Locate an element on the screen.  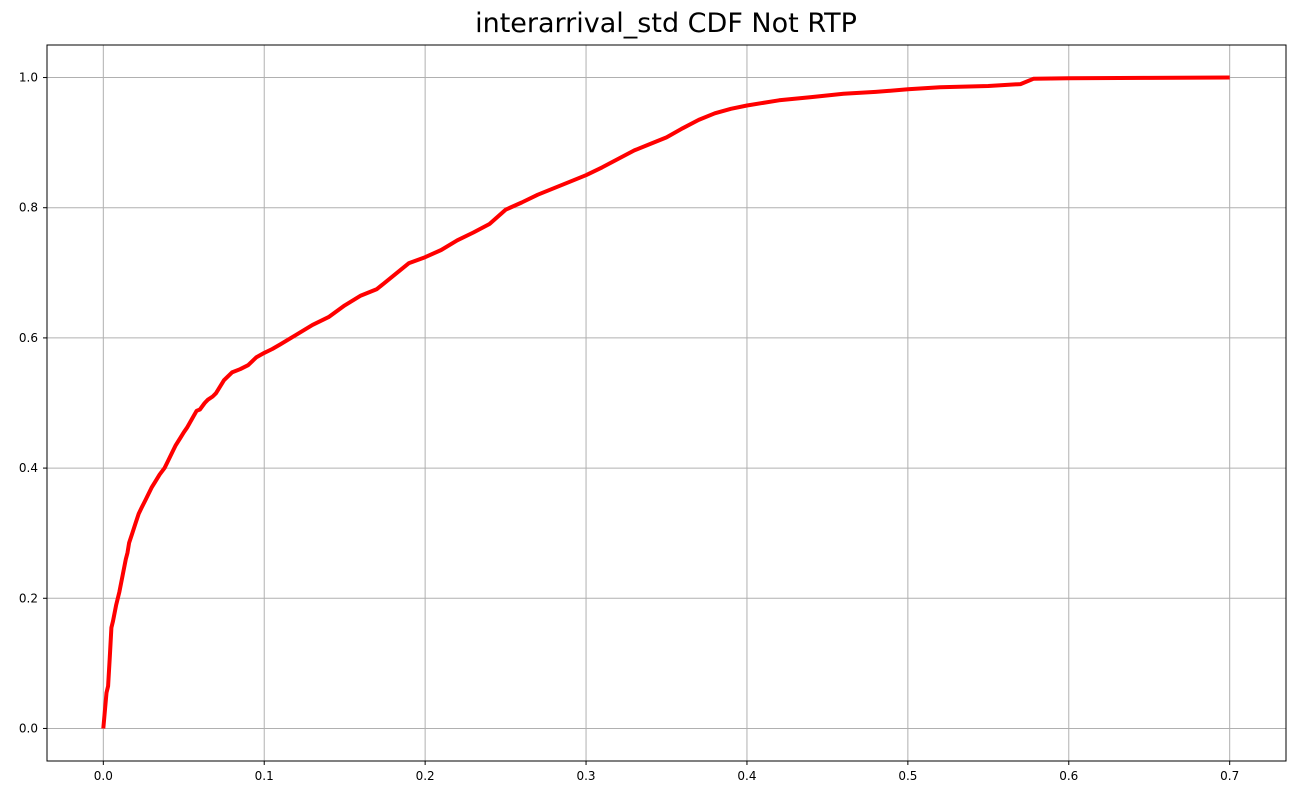
y-tick-label: 0.6 is located at coordinates (28, 338).